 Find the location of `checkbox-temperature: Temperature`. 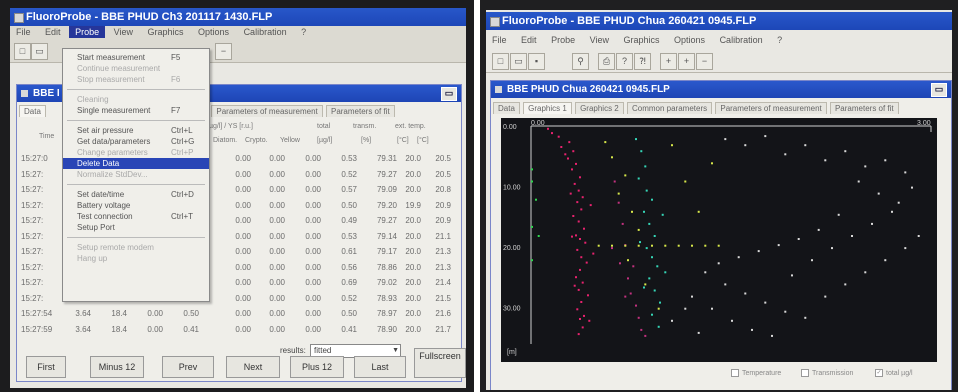

checkbox-temperature: Temperature is located at coordinates (756, 373).